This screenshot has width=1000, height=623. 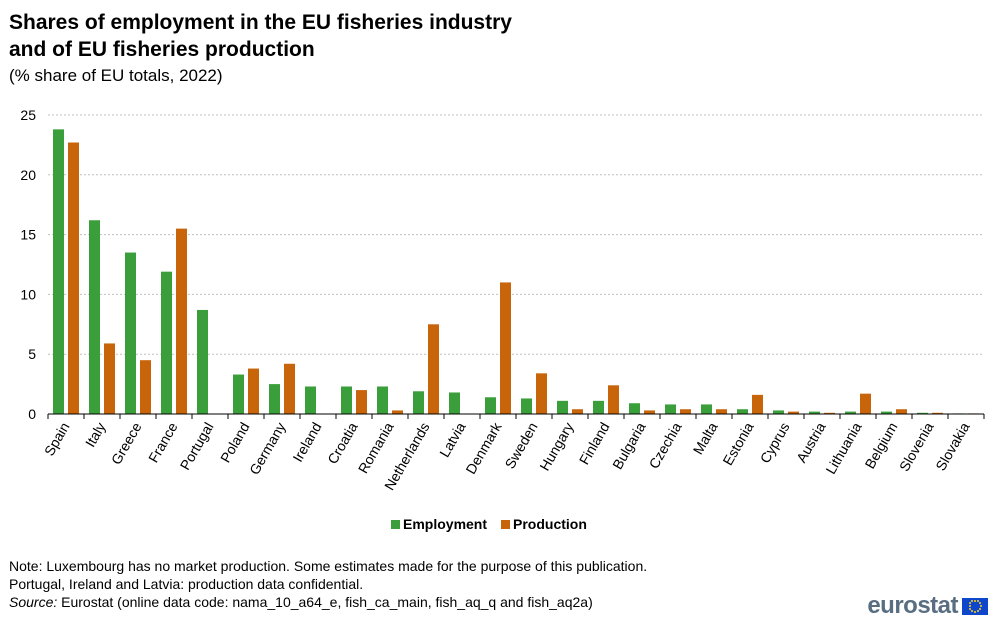 I want to click on x-tick-label: Belgium, so click(x=880, y=446).